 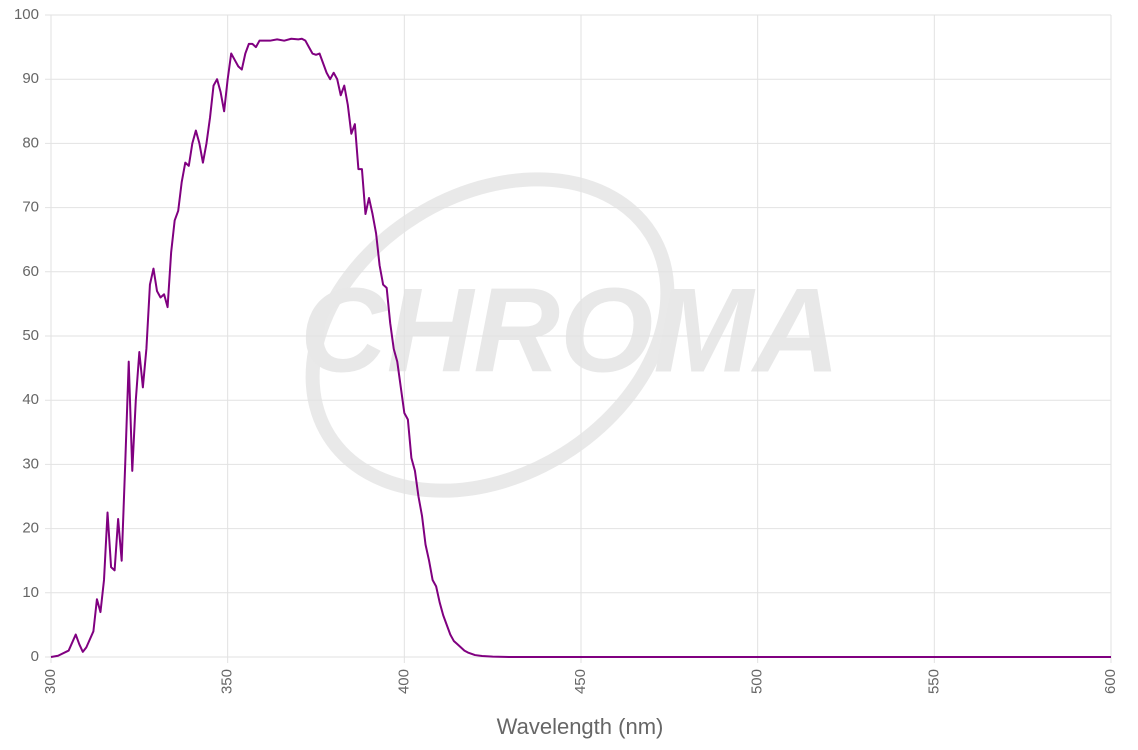 I want to click on y-tick-label: 60, so click(x=30, y=271).